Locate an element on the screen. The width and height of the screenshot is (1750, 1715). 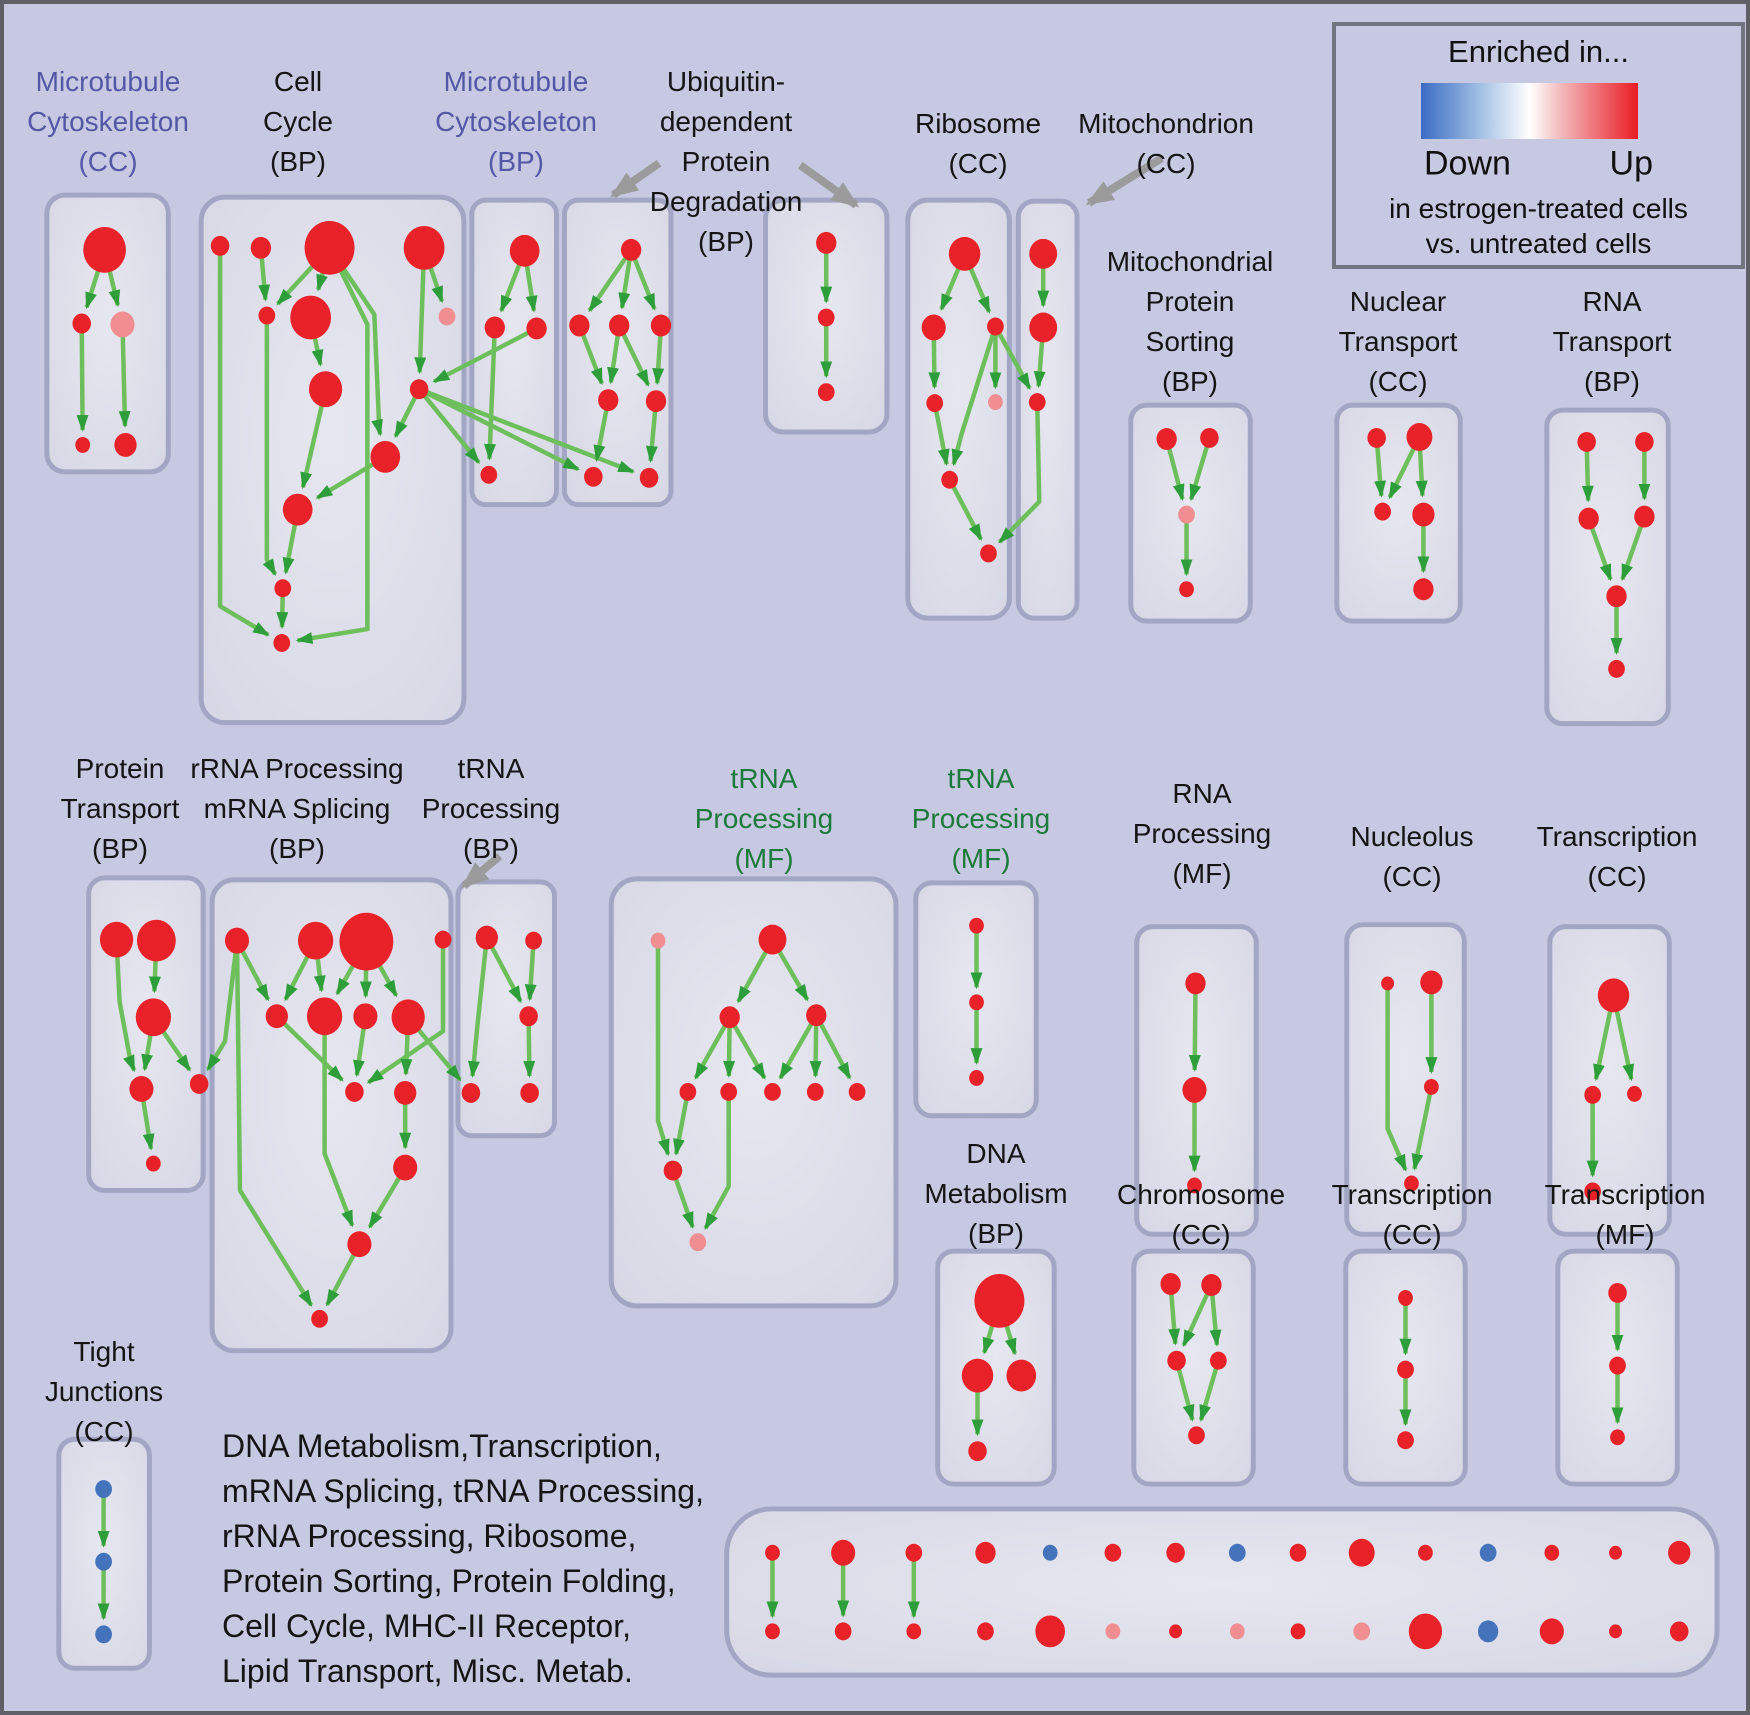
cluster-box-nt is located at coordinates (1398, 513).